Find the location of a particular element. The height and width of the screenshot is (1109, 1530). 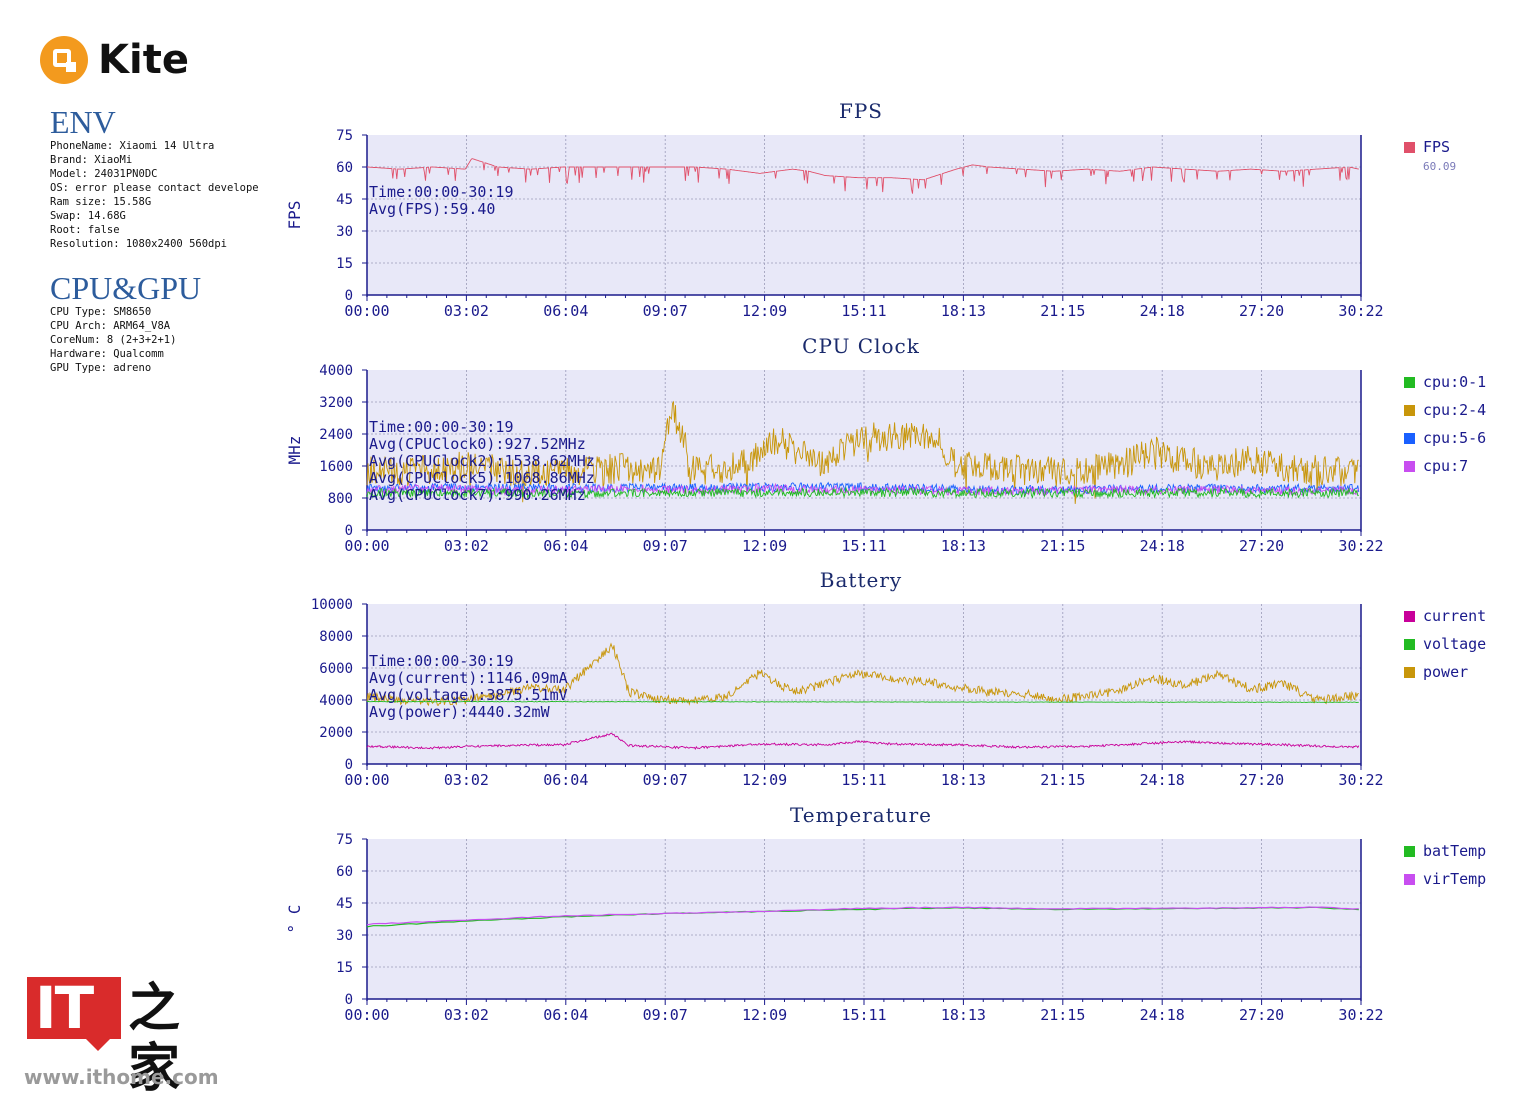

ithome-logo: IT is located at coordinates (74, 1008).